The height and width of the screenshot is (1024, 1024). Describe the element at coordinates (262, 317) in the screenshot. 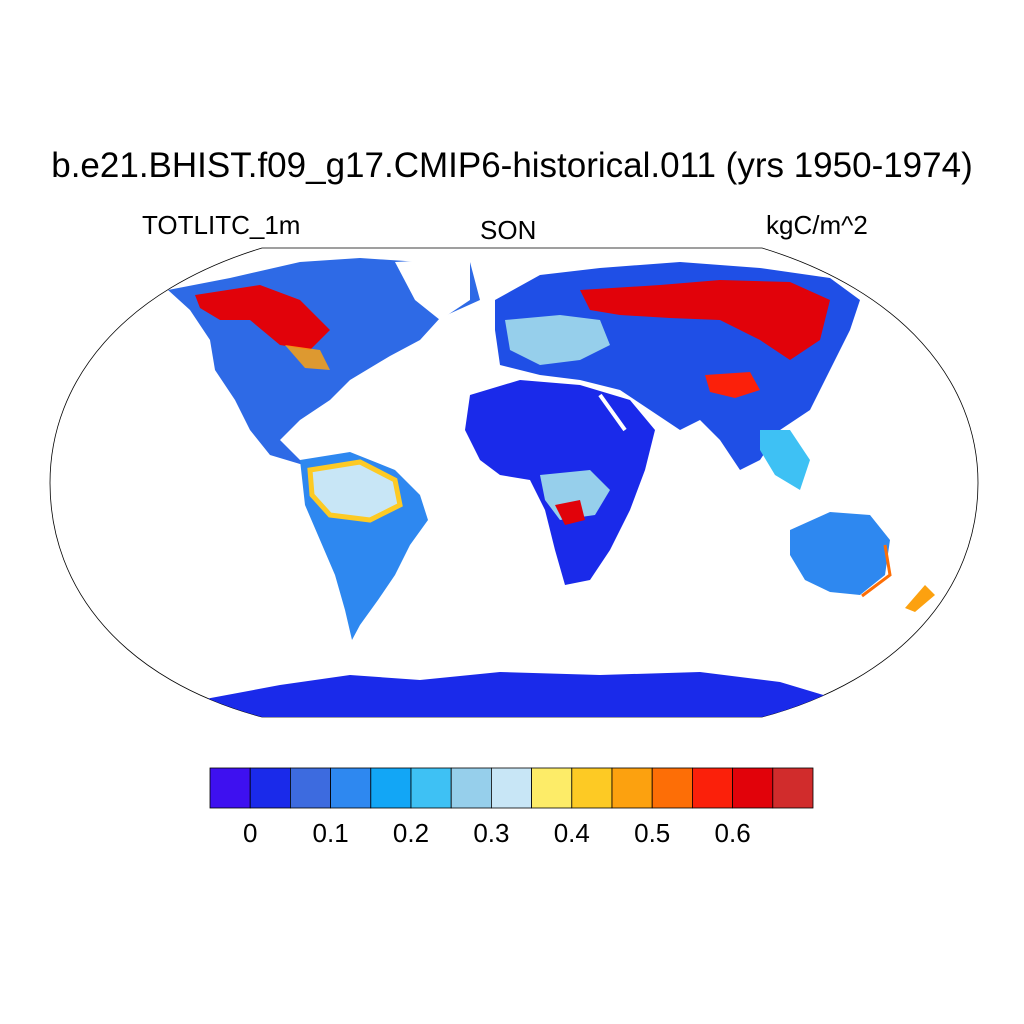

I see `north-america-high` at that location.